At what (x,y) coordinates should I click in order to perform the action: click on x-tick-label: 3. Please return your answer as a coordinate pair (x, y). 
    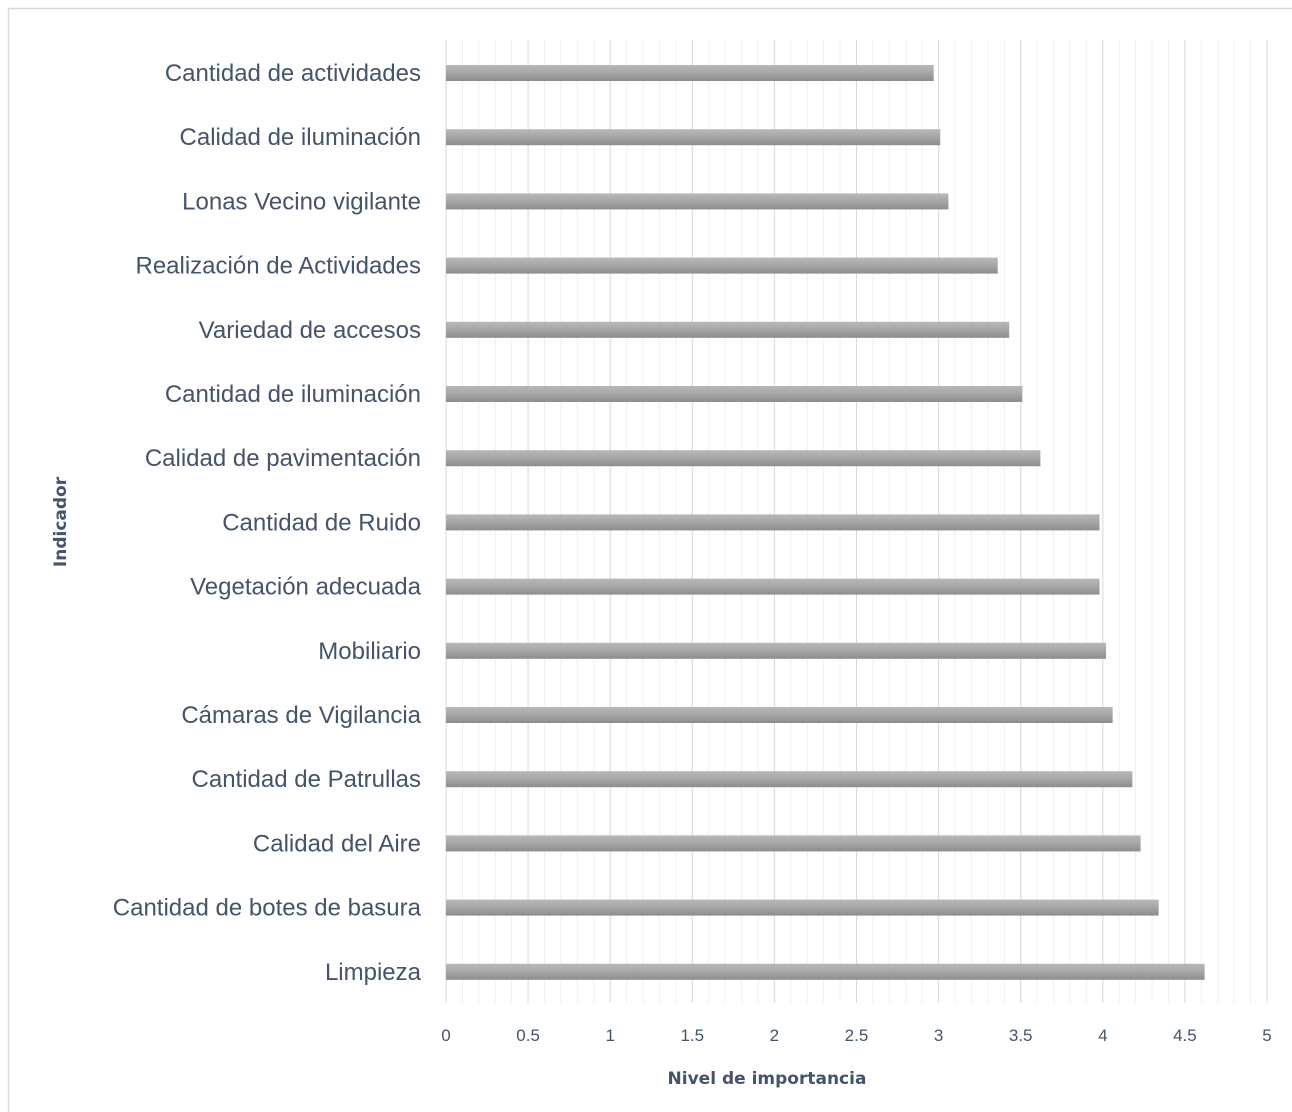
    Looking at the image, I should click on (938, 1035).